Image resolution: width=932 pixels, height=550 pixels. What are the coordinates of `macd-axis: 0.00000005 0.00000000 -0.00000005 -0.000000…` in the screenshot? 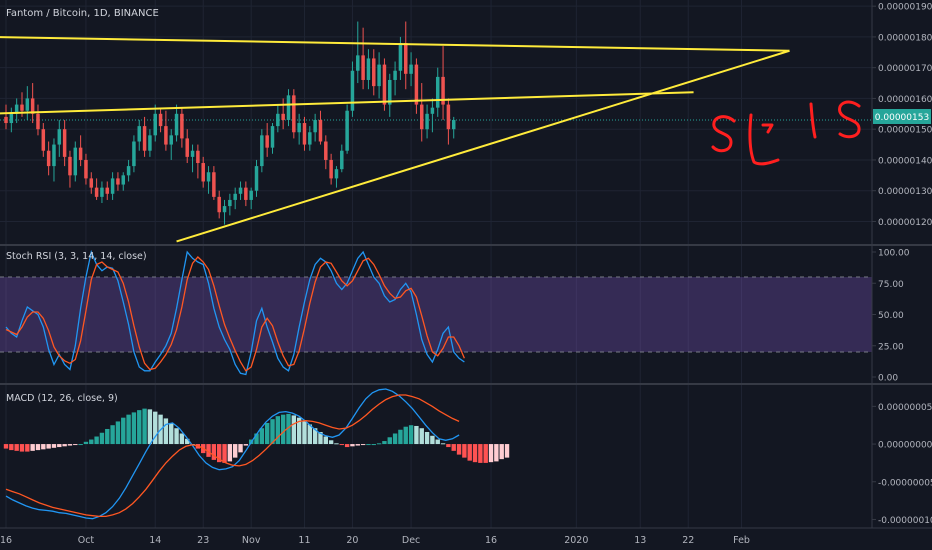 It's located at (902, 464).